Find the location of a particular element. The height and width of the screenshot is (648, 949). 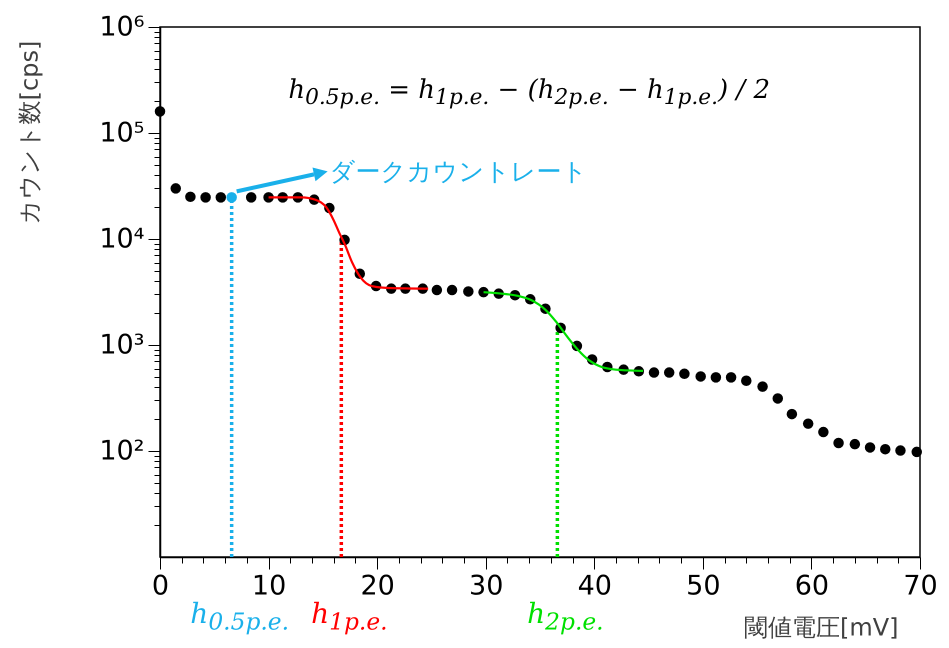

y-tick-label: 10³ is located at coordinates (121, 345).